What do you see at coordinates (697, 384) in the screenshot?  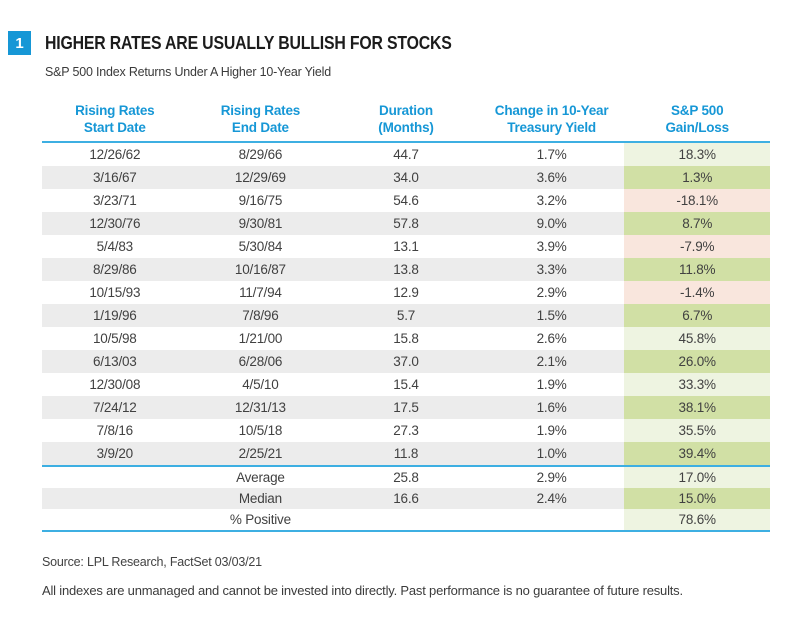 I see `cell-gain-loss: 33.3%` at bounding box center [697, 384].